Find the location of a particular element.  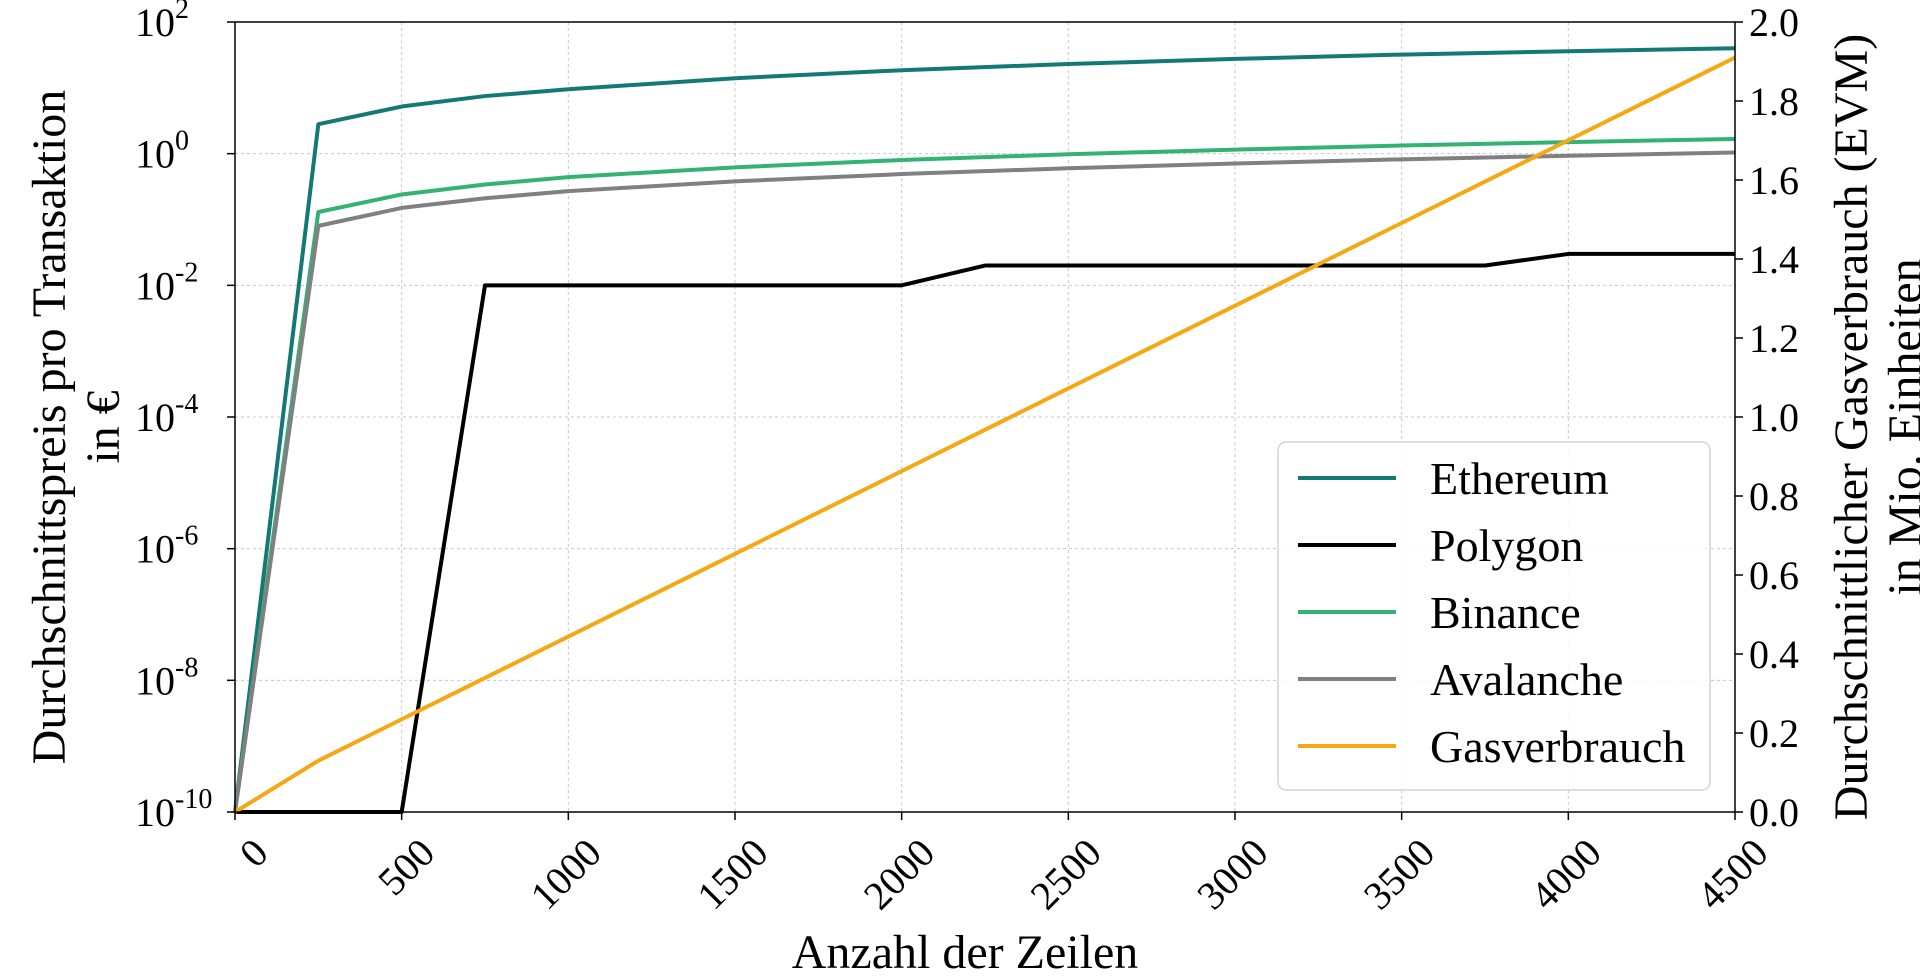

x-tick-label: 4000 is located at coordinates (1566, 874).